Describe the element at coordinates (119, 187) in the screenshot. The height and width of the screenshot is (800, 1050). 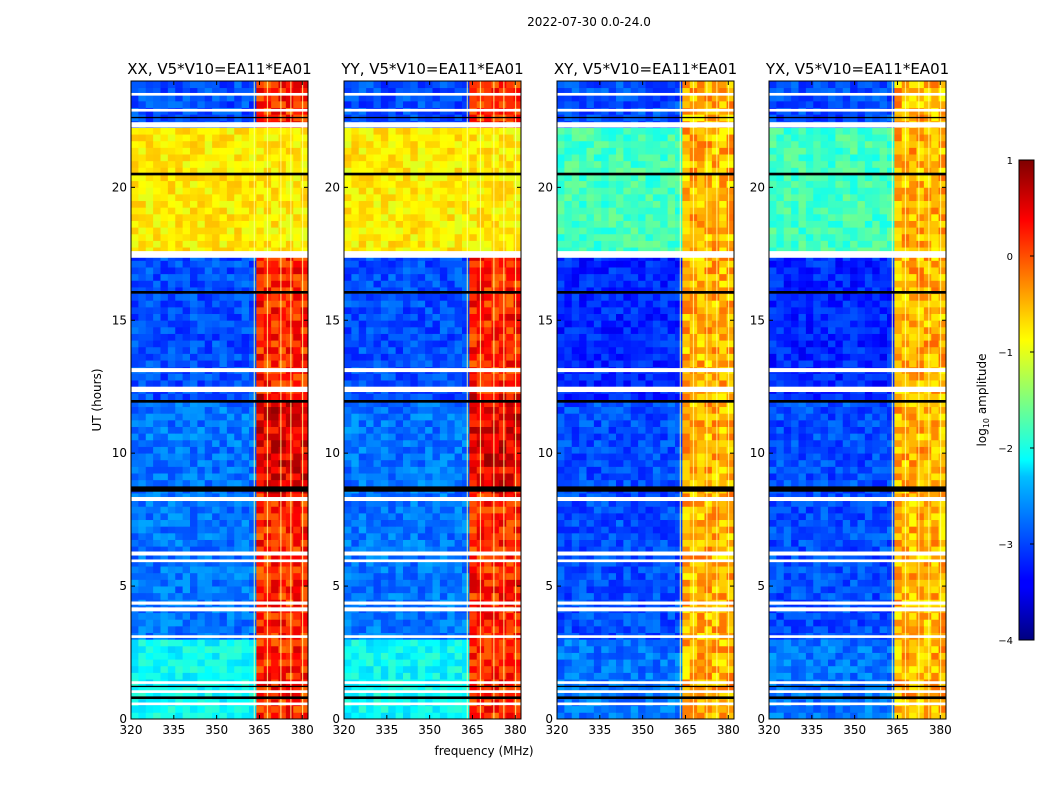
I see `y-tick-label: 20` at that location.